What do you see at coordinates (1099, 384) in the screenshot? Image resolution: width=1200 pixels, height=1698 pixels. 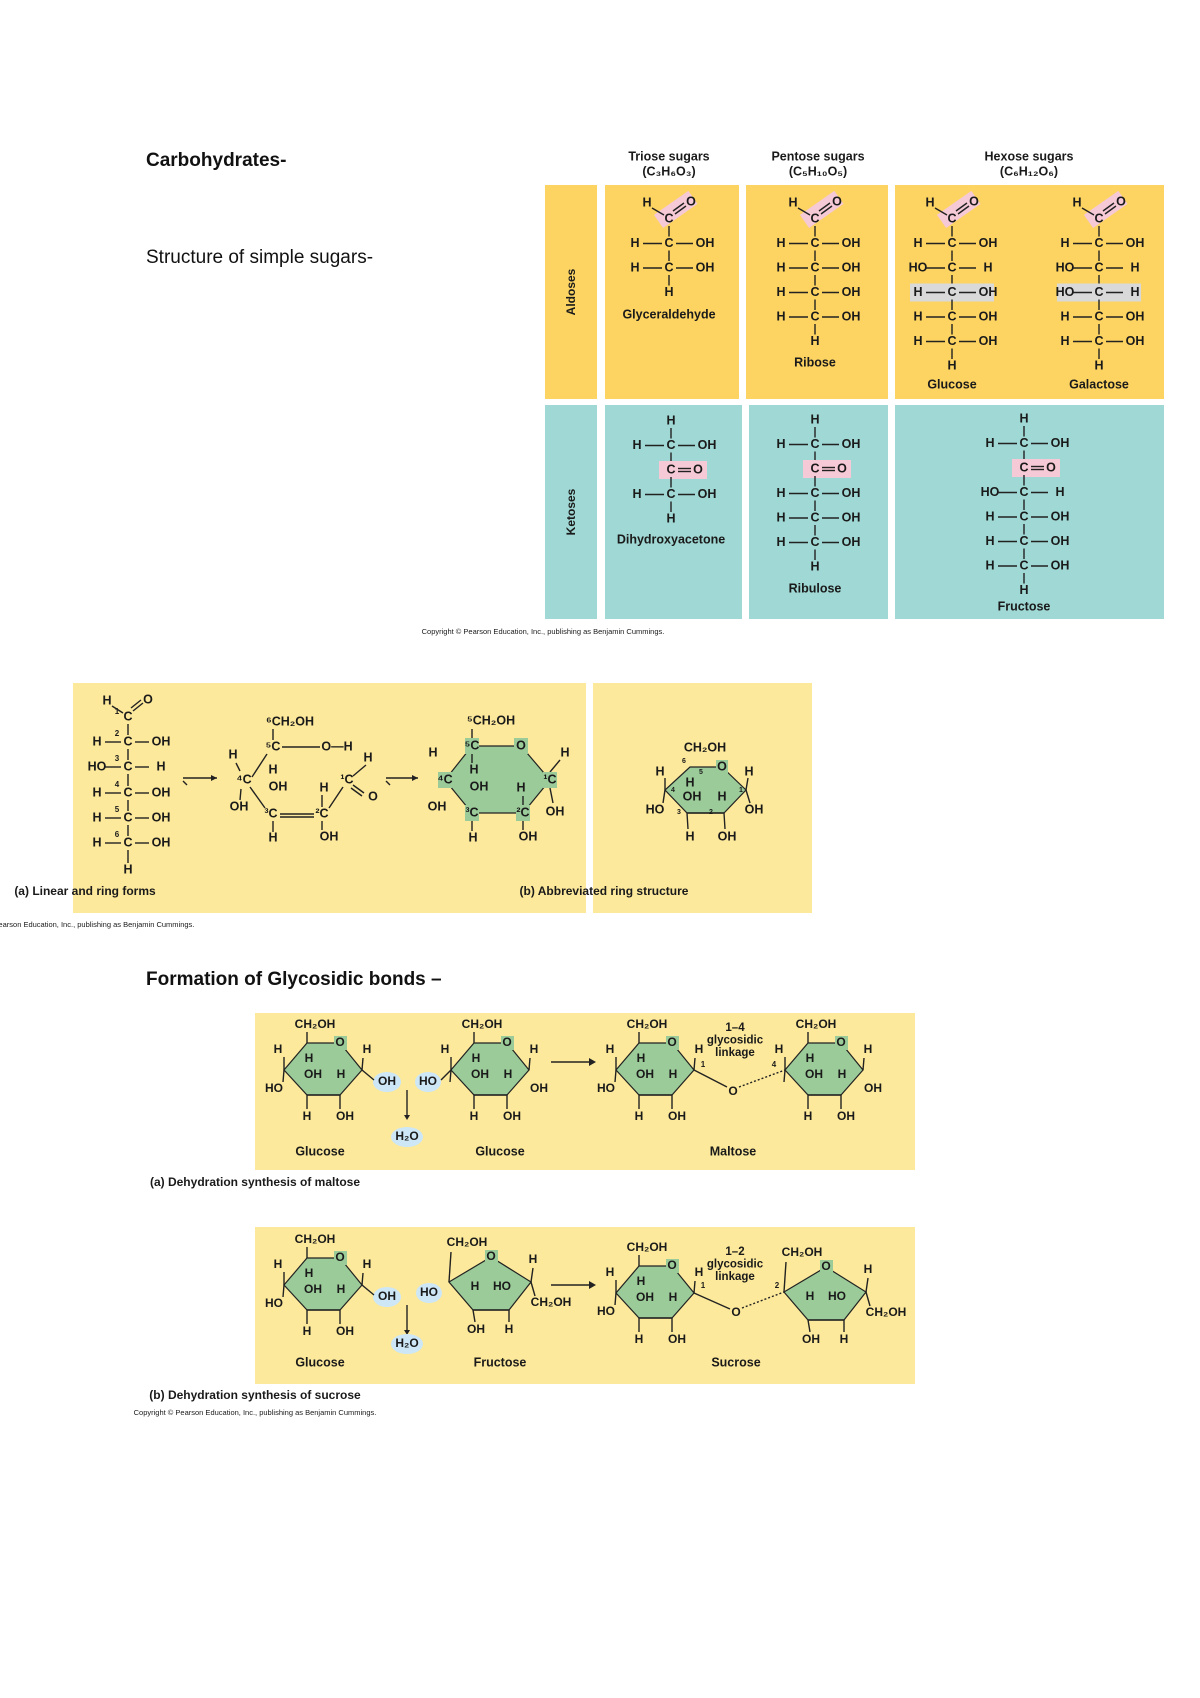 I see `sugar-name: Galactose` at bounding box center [1099, 384].